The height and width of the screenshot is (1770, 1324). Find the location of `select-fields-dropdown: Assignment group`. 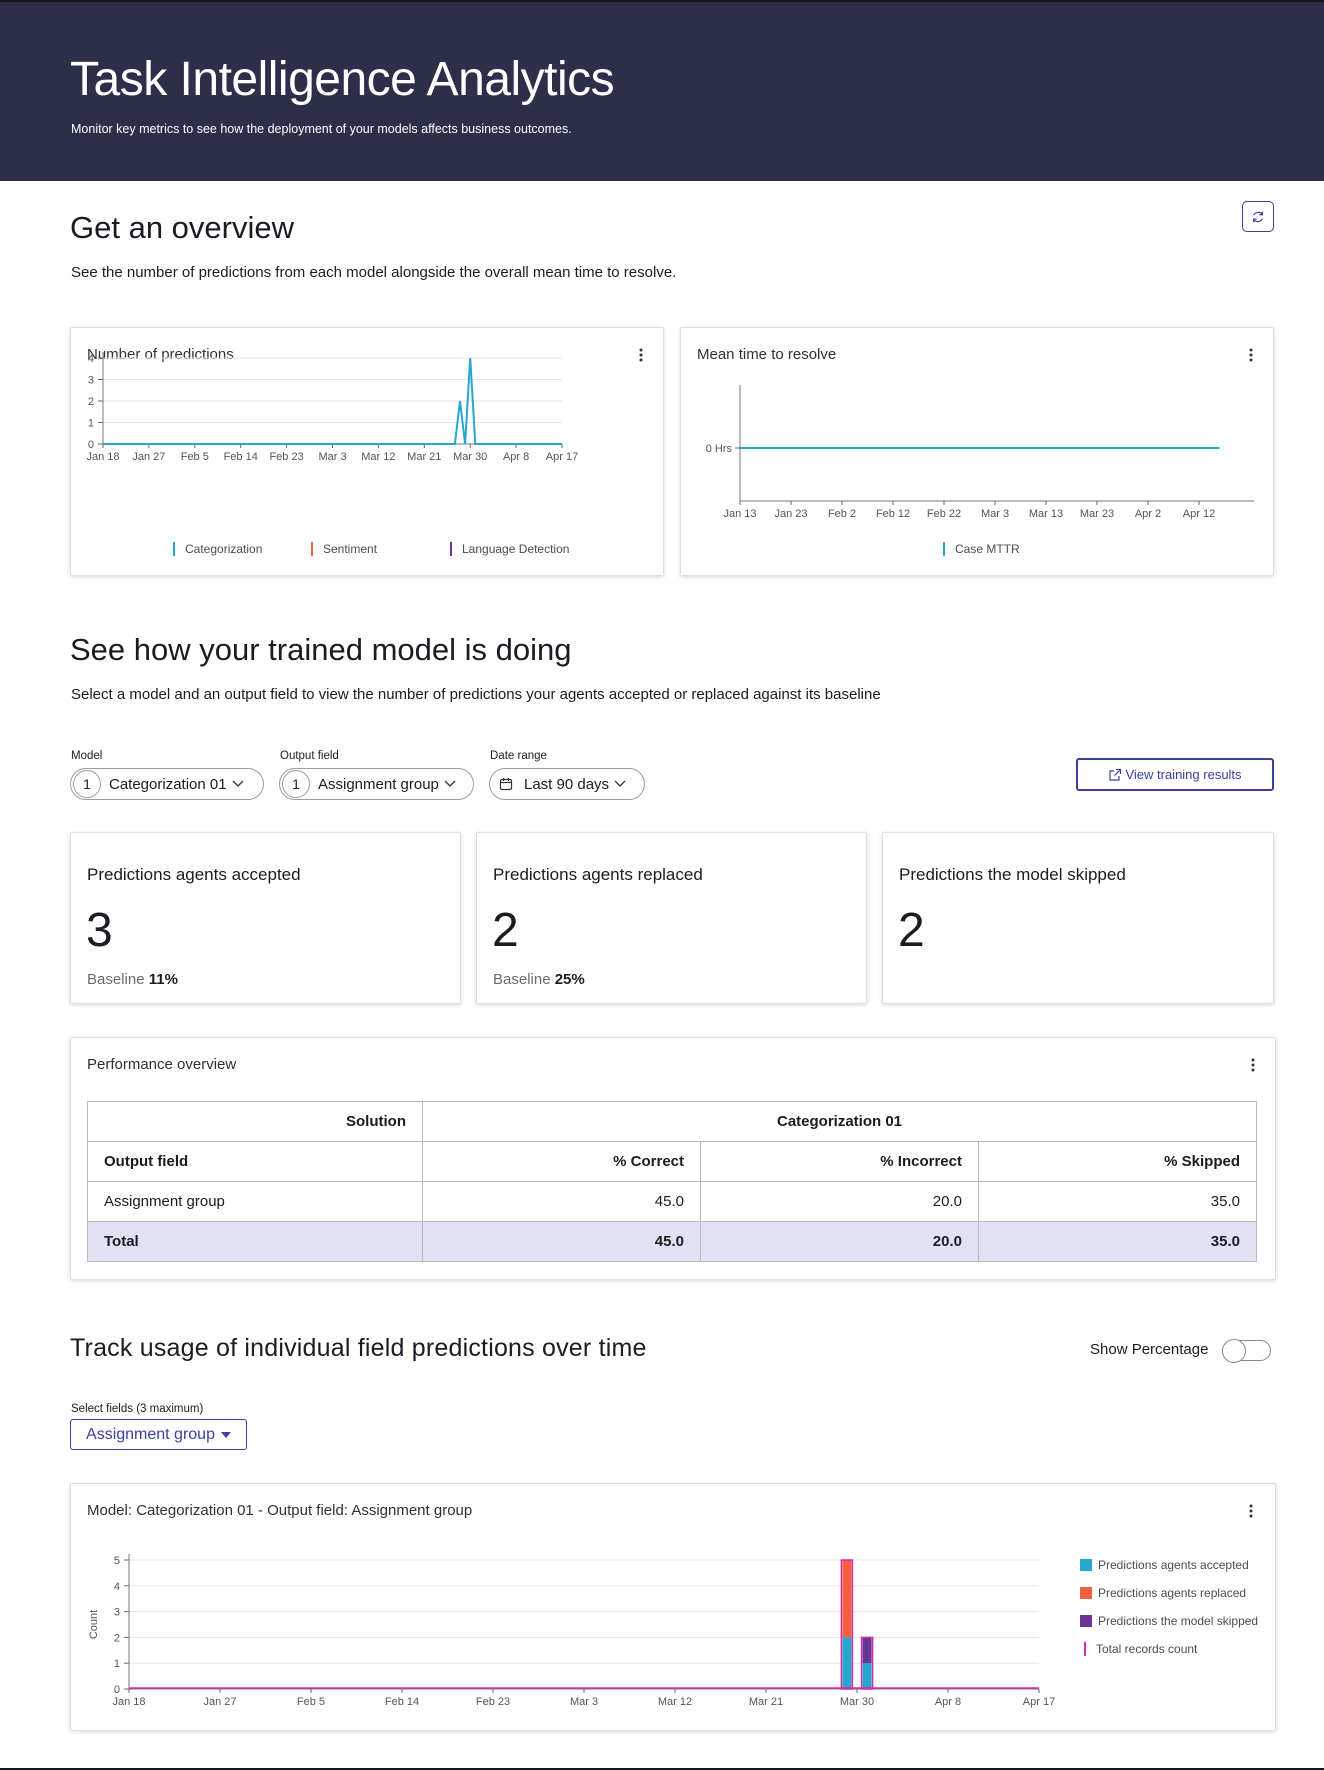

select-fields-dropdown: Assignment group is located at coordinates (158, 1434).